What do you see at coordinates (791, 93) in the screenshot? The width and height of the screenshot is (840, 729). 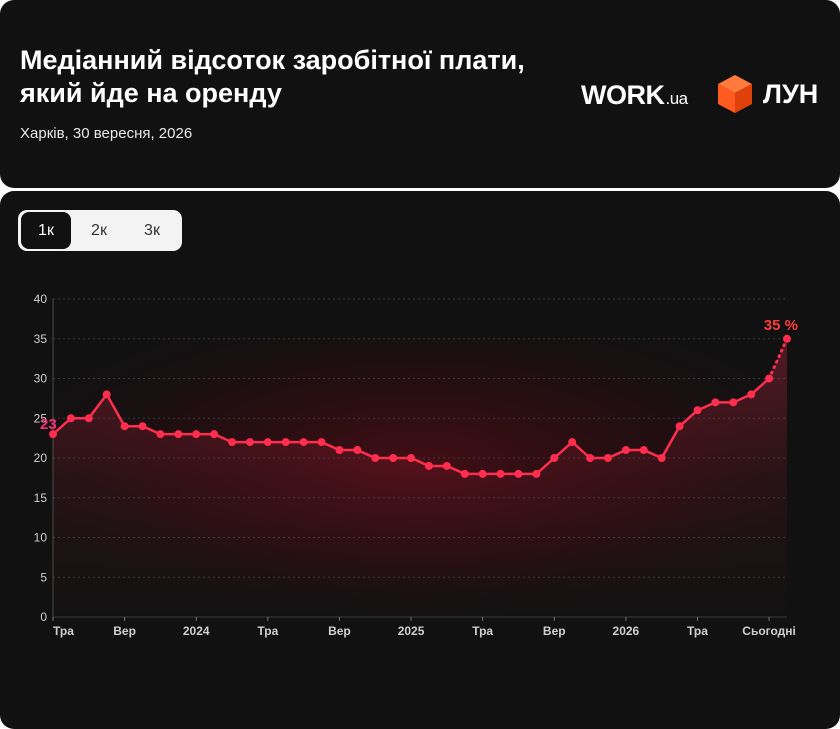 I see `lun-logo-text: ЛУН` at bounding box center [791, 93].